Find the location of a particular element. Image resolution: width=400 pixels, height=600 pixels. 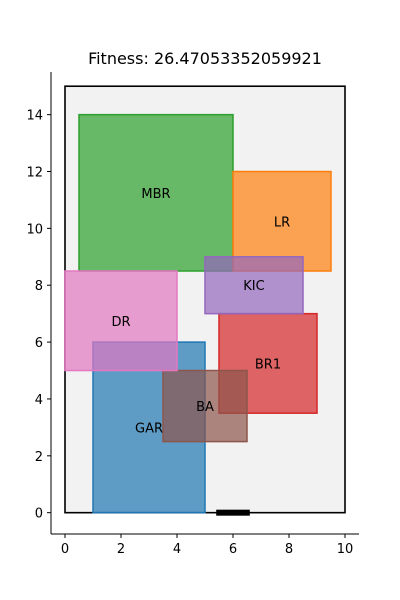

y-tick-label: 0 is located at coordinates (39, 514).